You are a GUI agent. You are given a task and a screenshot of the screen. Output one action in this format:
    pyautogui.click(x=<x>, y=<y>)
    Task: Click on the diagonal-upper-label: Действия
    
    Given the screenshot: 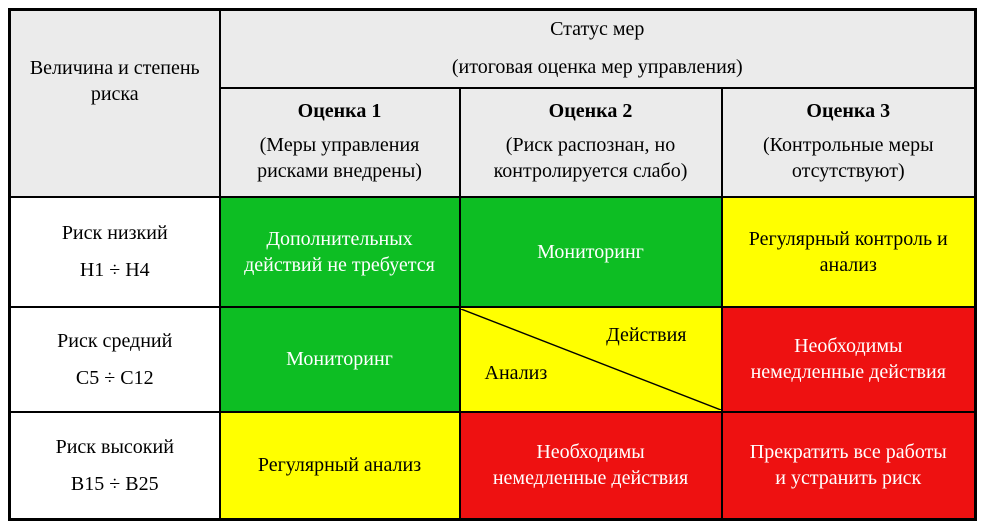 What is the action you would take?
    pyautogui.click(x=646, y=334)
    